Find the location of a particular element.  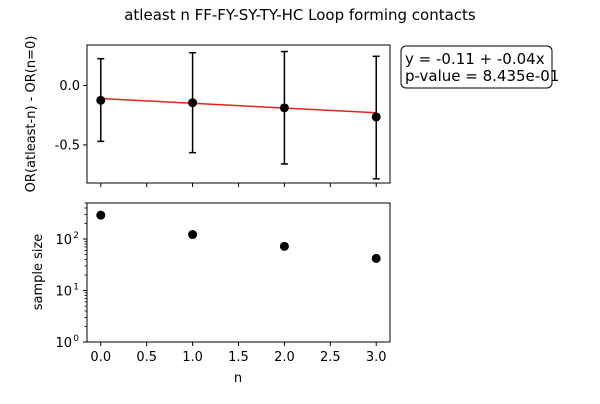

annotation-line-equation: y = -0.11 + -0.04x is located at coordinates (475, 59).